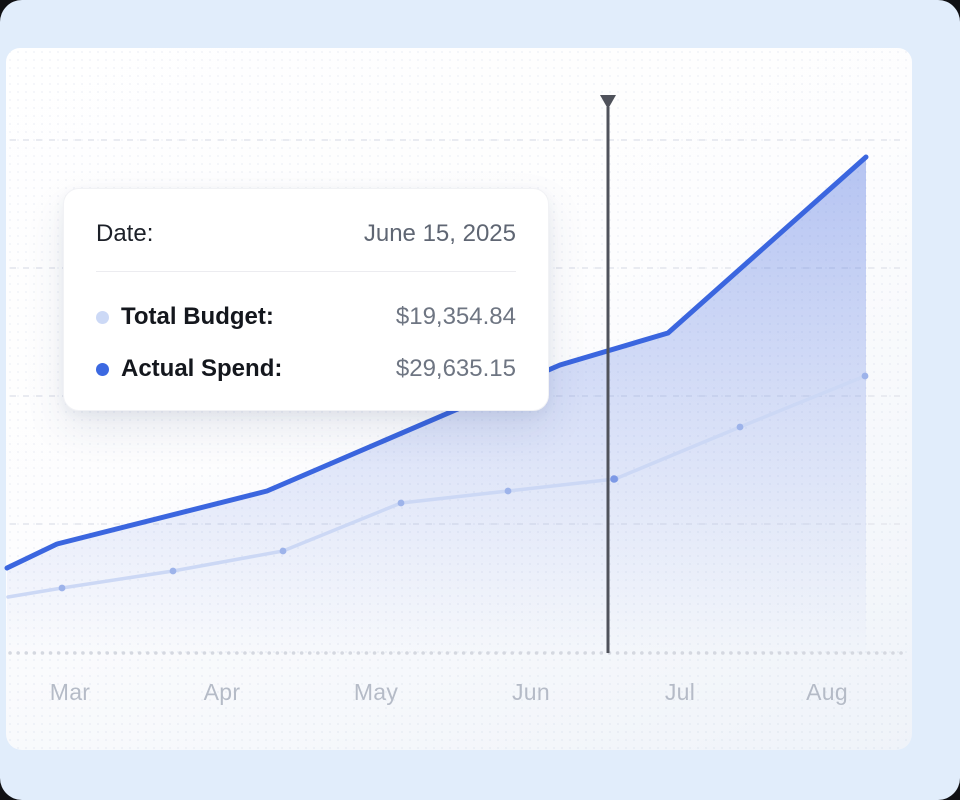 The width and height of the screenshot is (960, 800). Describe the element at coordinates (125, 233) in the screenshot. I see `tooltip-date-label: Date:` at that location.